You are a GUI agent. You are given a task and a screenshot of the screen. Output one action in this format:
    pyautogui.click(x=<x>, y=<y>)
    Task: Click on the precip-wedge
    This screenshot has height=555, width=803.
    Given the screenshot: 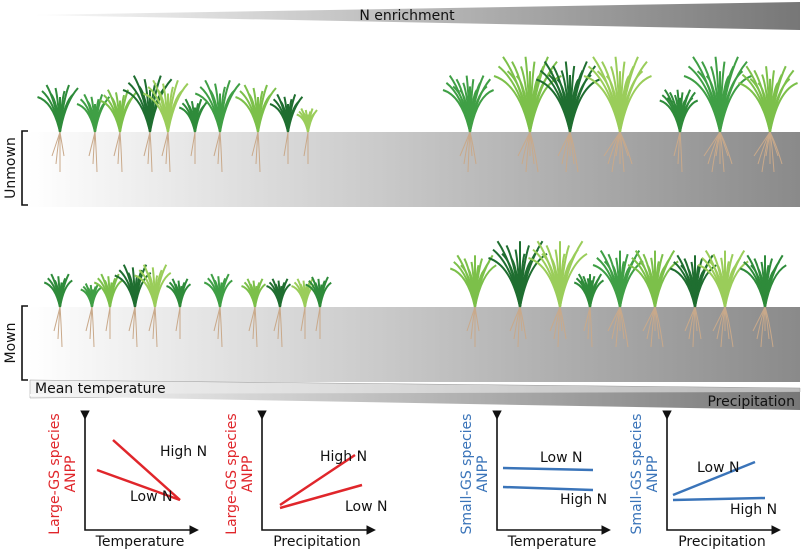 What is the action you would take?
    pyautogui.click(x=415, y=401)
    